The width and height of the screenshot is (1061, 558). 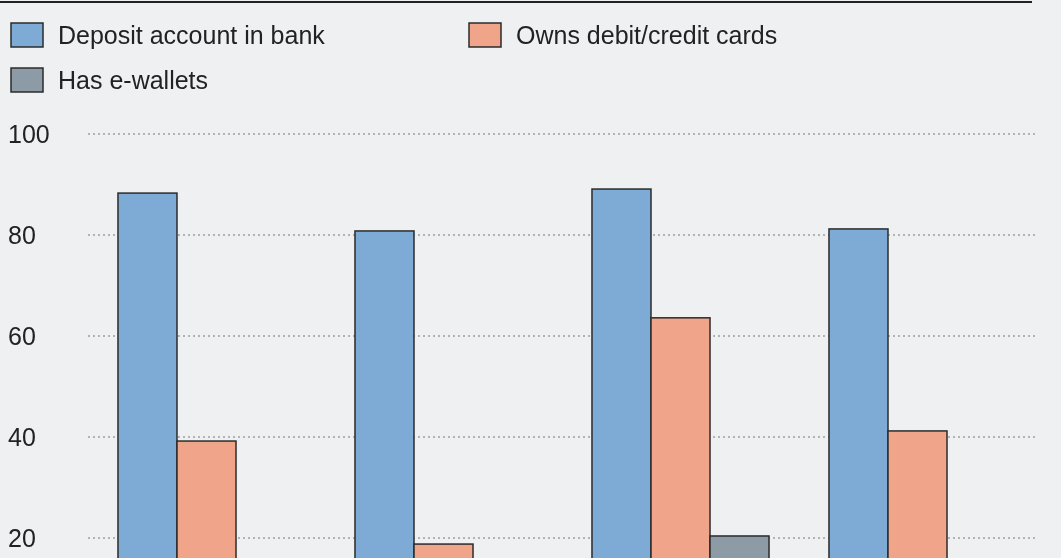 I want to click on legend-label: Deposit account in bank, so click(x=192, y=35).